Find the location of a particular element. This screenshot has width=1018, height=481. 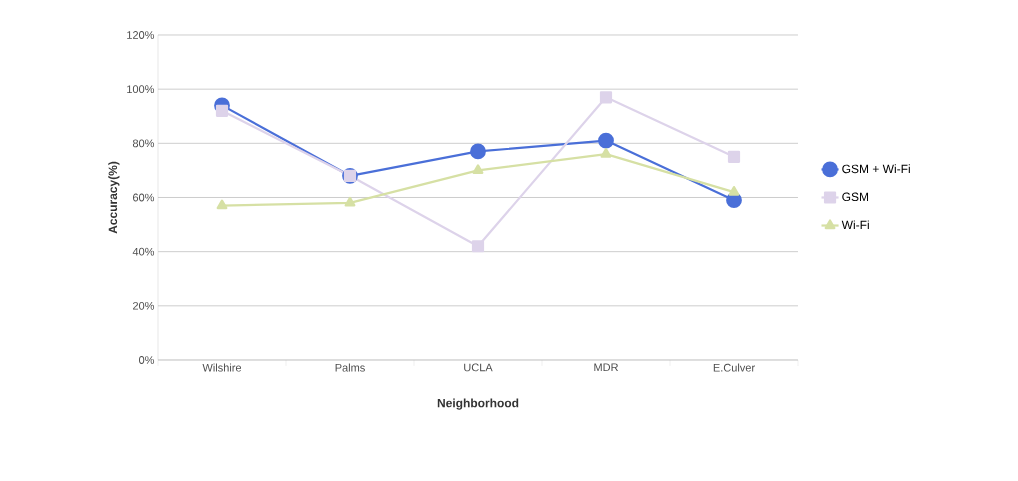

y-tick-label: 0% is located at coordinates (147, 360).